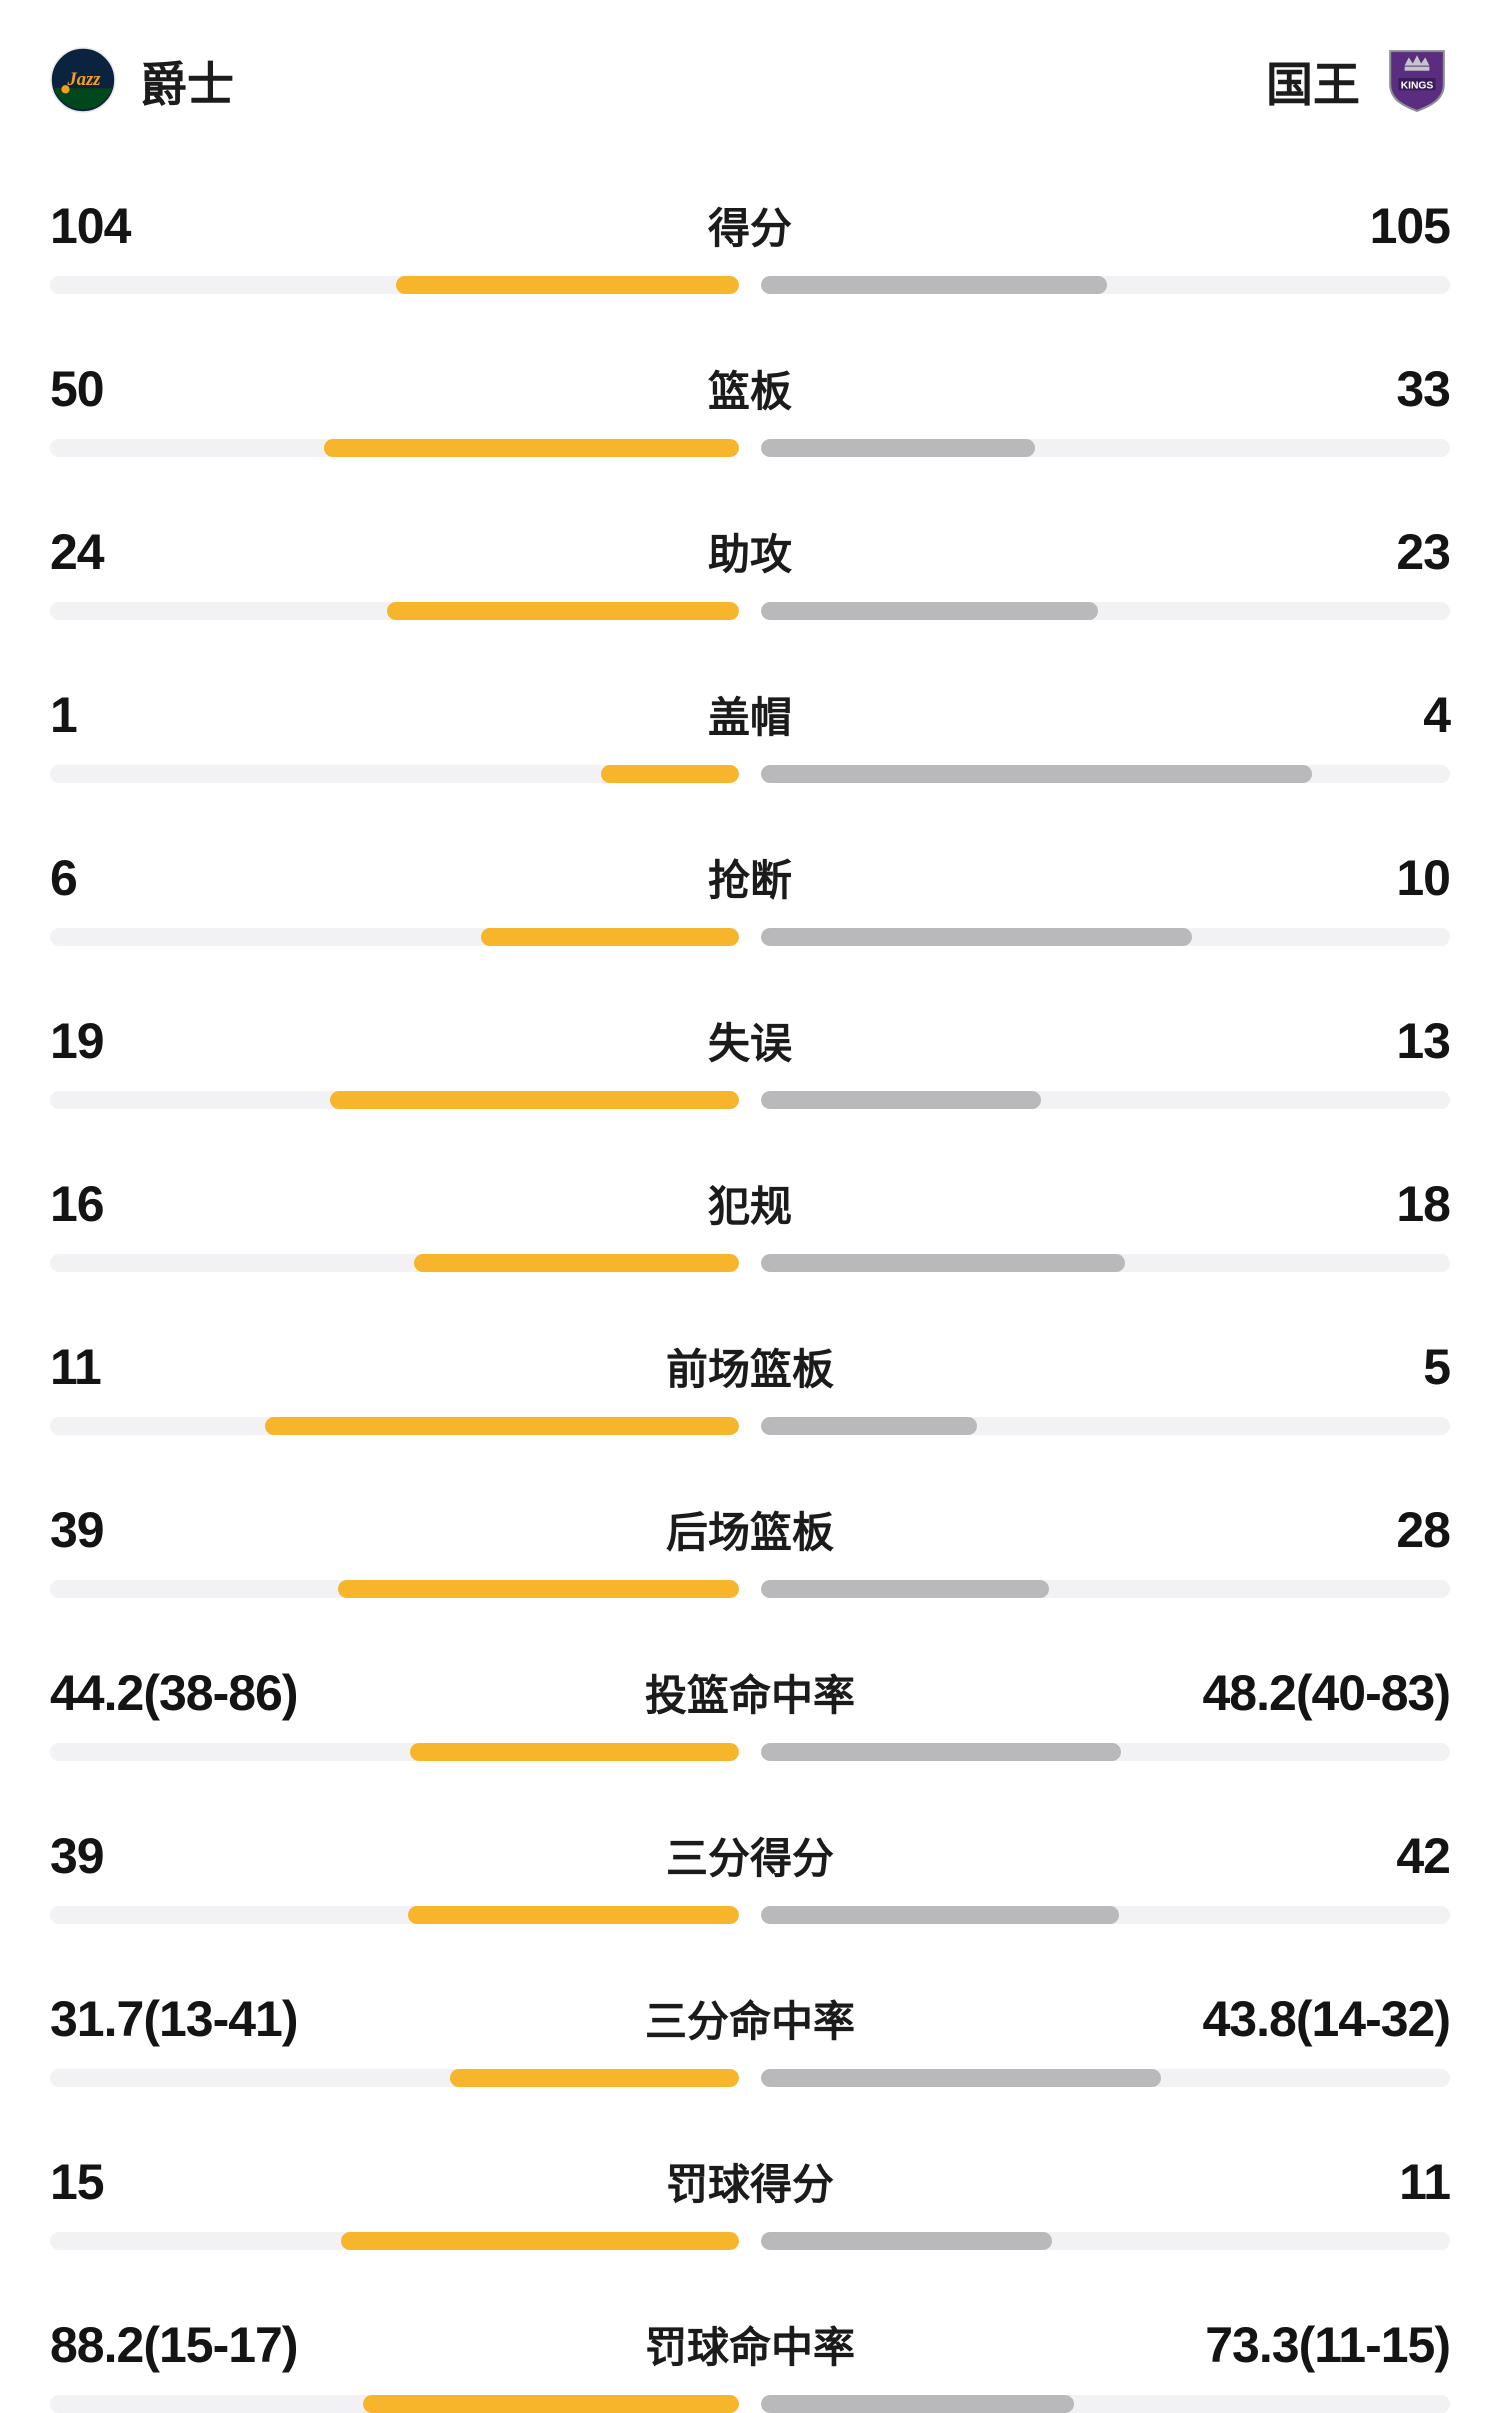 The image size is (1500, 2413). Describe the element at coordinates (174, 1693) in the screenshot. I see `home-value: 44.2(38-86)` at that location.